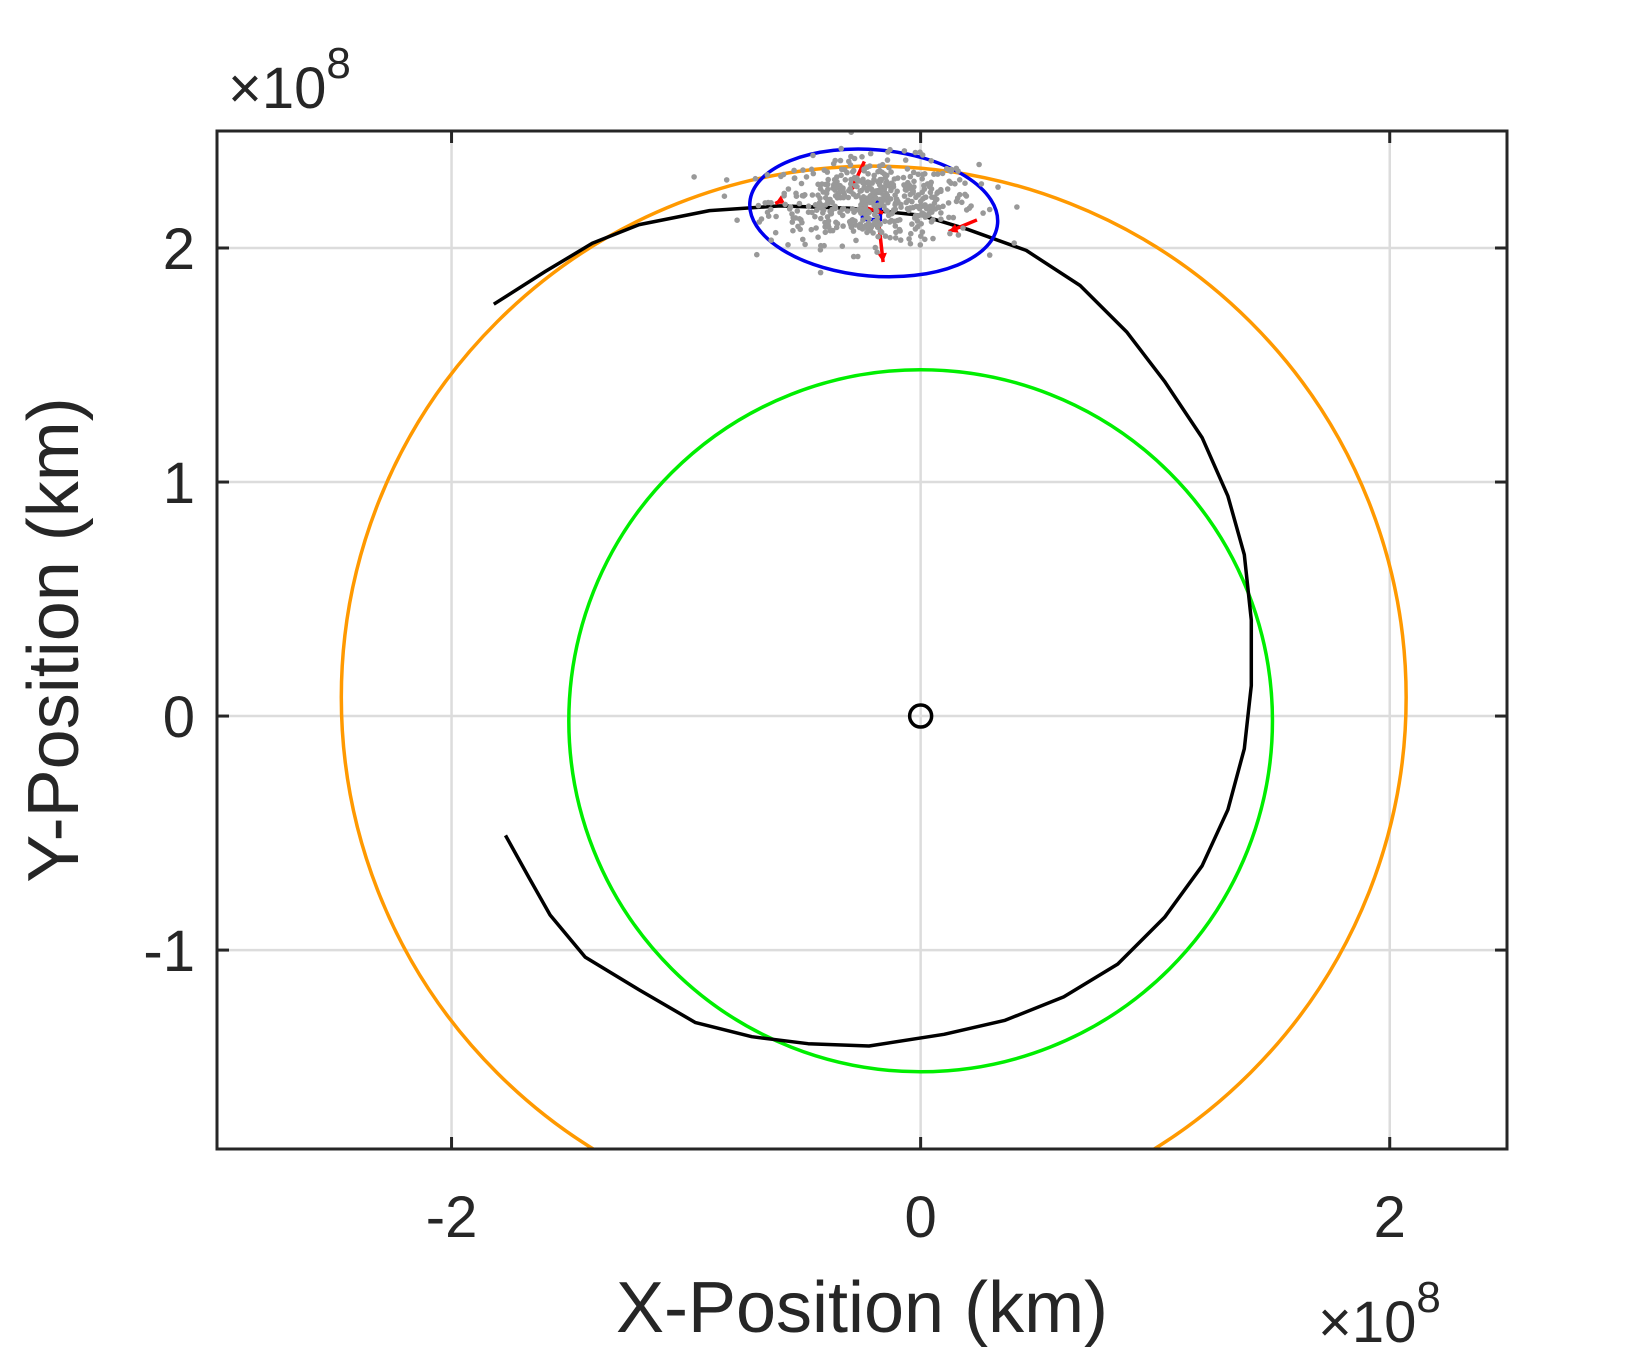 The height and width of the screenshot is (1350, 1650). What do you see at coordinates (179, 717) in the screenshot?
I see `y-tick-label: 0` at bounding box center [179, 717].